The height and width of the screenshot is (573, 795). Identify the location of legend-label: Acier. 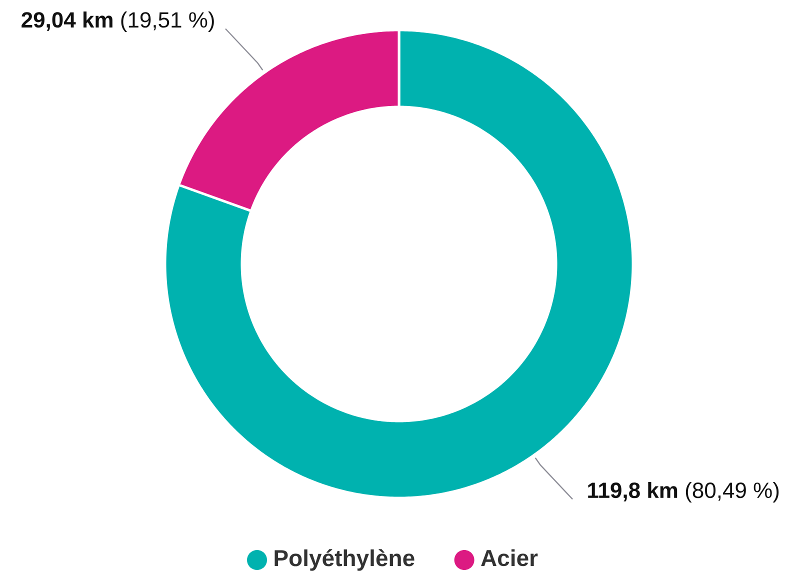
(509, 557).